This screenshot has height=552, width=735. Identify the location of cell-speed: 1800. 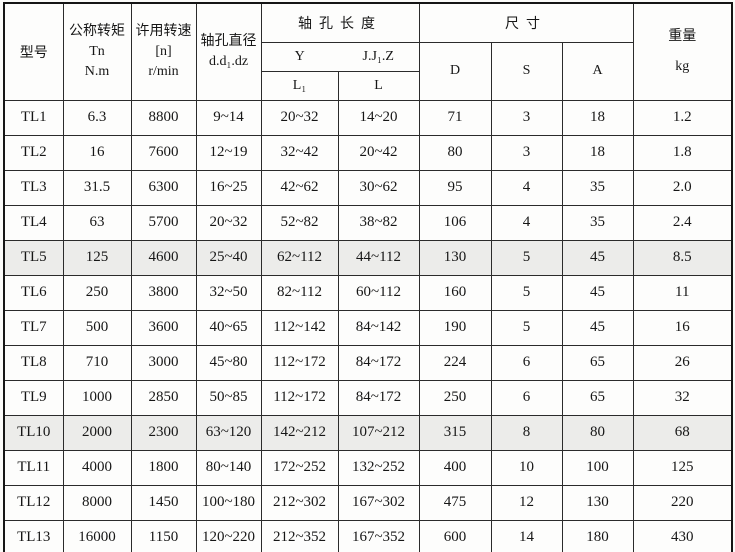
(163, 467).